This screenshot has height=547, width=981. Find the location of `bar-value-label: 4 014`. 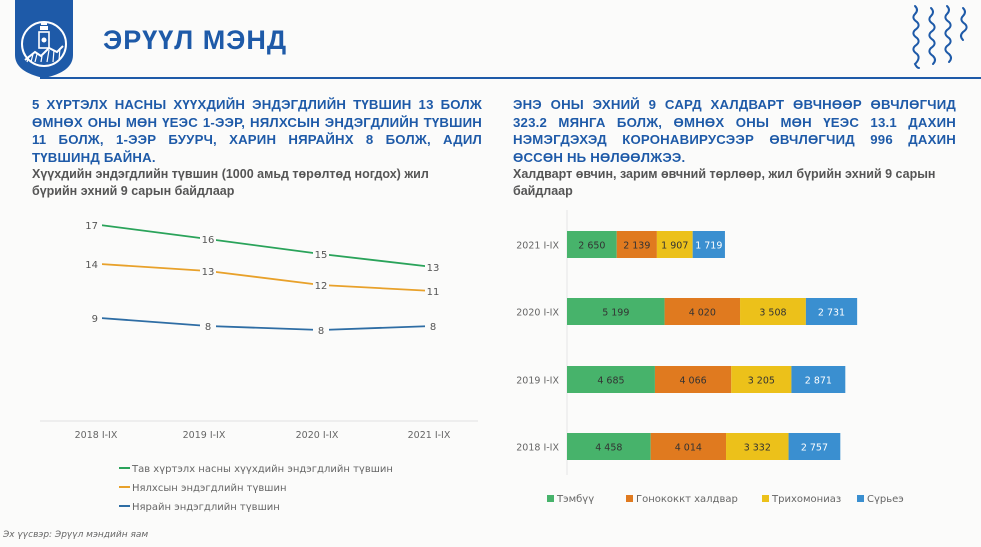

bar-value-label: 4 014 is located at coordinates (688, 448).